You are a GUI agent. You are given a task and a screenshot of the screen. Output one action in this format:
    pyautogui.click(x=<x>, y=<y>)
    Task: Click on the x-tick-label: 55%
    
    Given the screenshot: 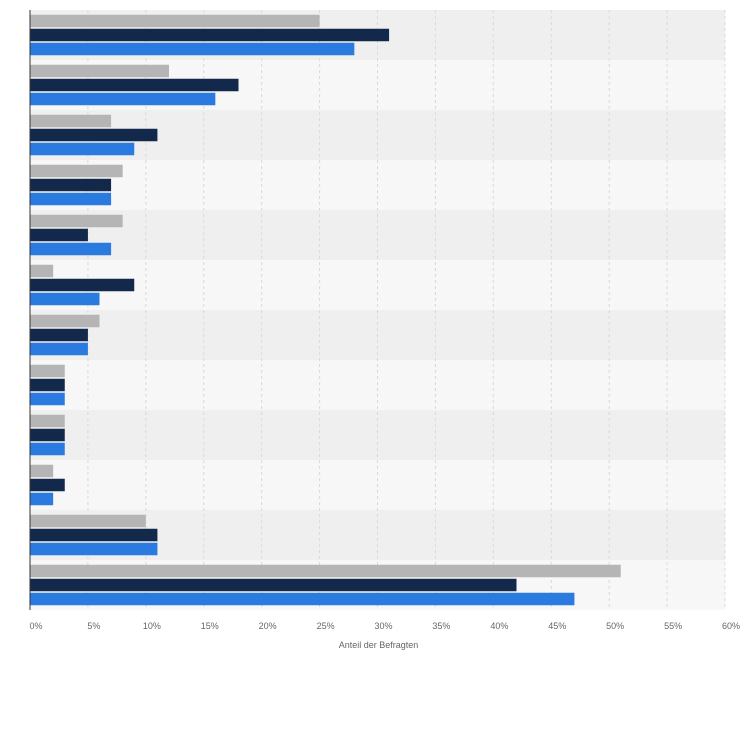 What is the action you would take?
    pyautogui.click(x=673, y=626)
    